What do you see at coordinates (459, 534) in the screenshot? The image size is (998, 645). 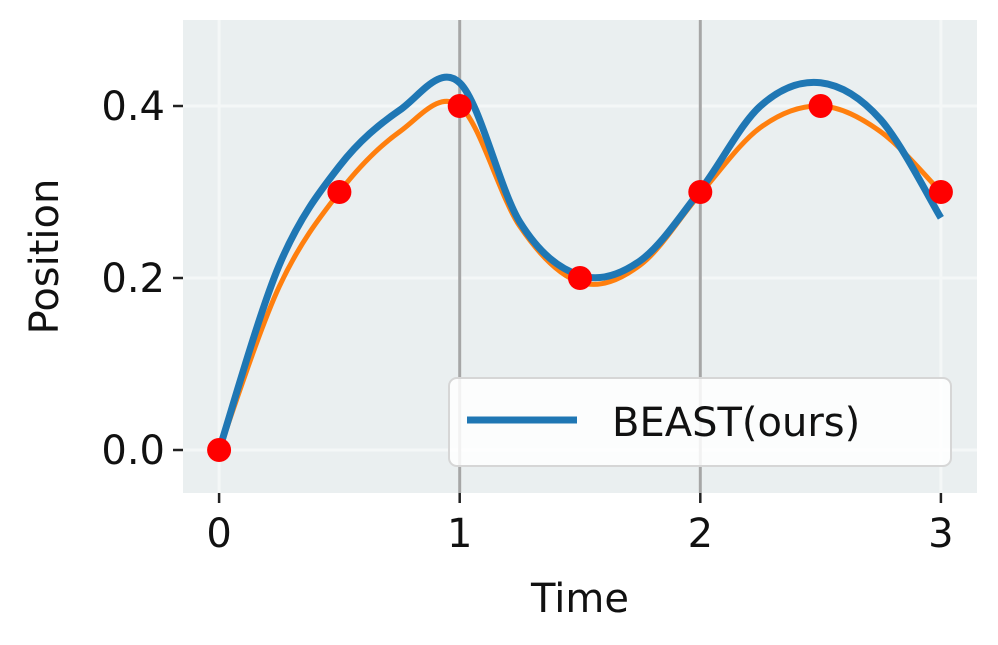 I see `x-tick-label: 1` at bounding box center [459, 534].